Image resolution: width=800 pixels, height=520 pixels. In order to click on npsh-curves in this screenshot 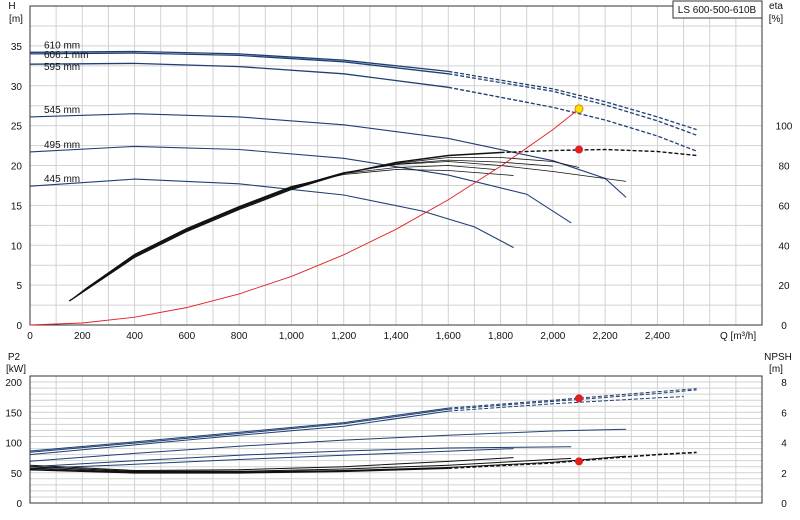, I will do `click(363, 462)`.